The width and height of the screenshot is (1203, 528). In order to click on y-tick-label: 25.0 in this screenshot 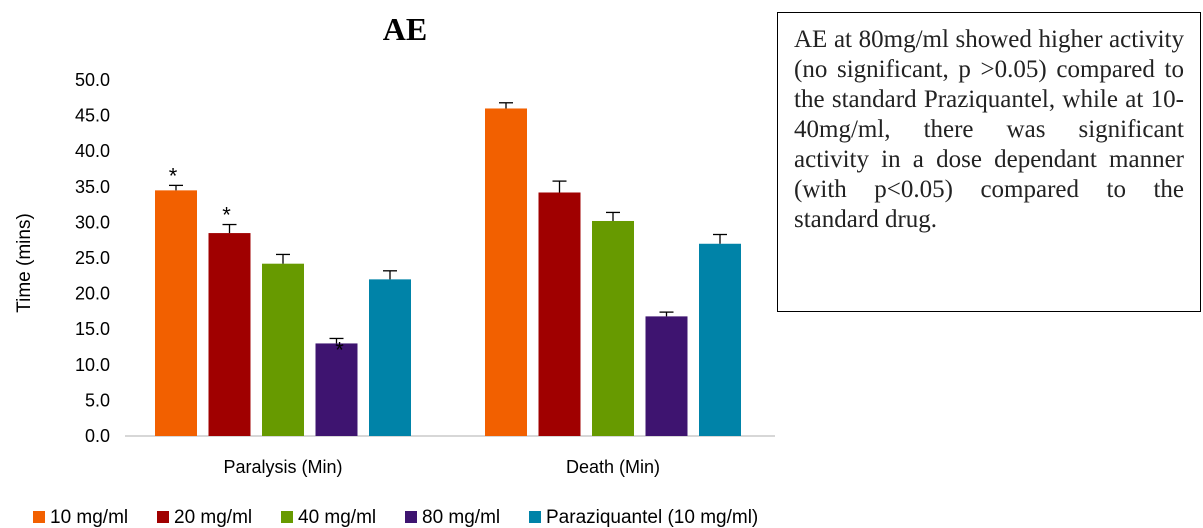, I will do `click(92, 258)`.